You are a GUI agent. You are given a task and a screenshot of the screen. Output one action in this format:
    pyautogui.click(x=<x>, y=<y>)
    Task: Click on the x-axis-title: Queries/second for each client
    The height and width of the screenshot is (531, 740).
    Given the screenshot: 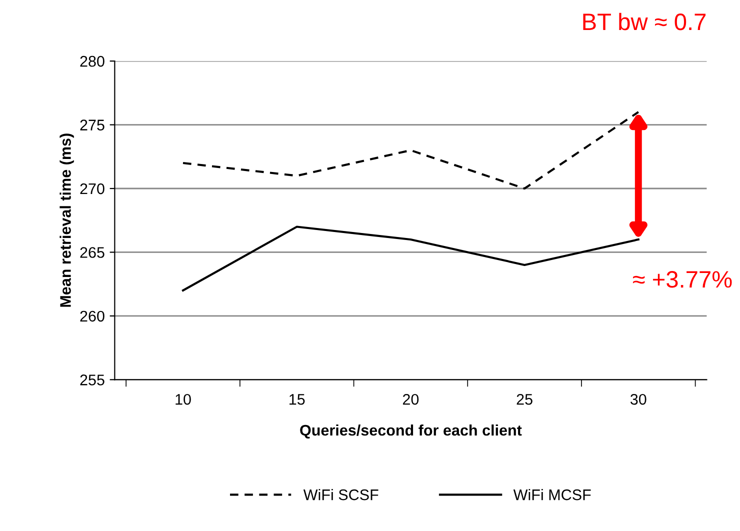 What is the action you would take?
    pyautogui.click(x=411, y=431)
    